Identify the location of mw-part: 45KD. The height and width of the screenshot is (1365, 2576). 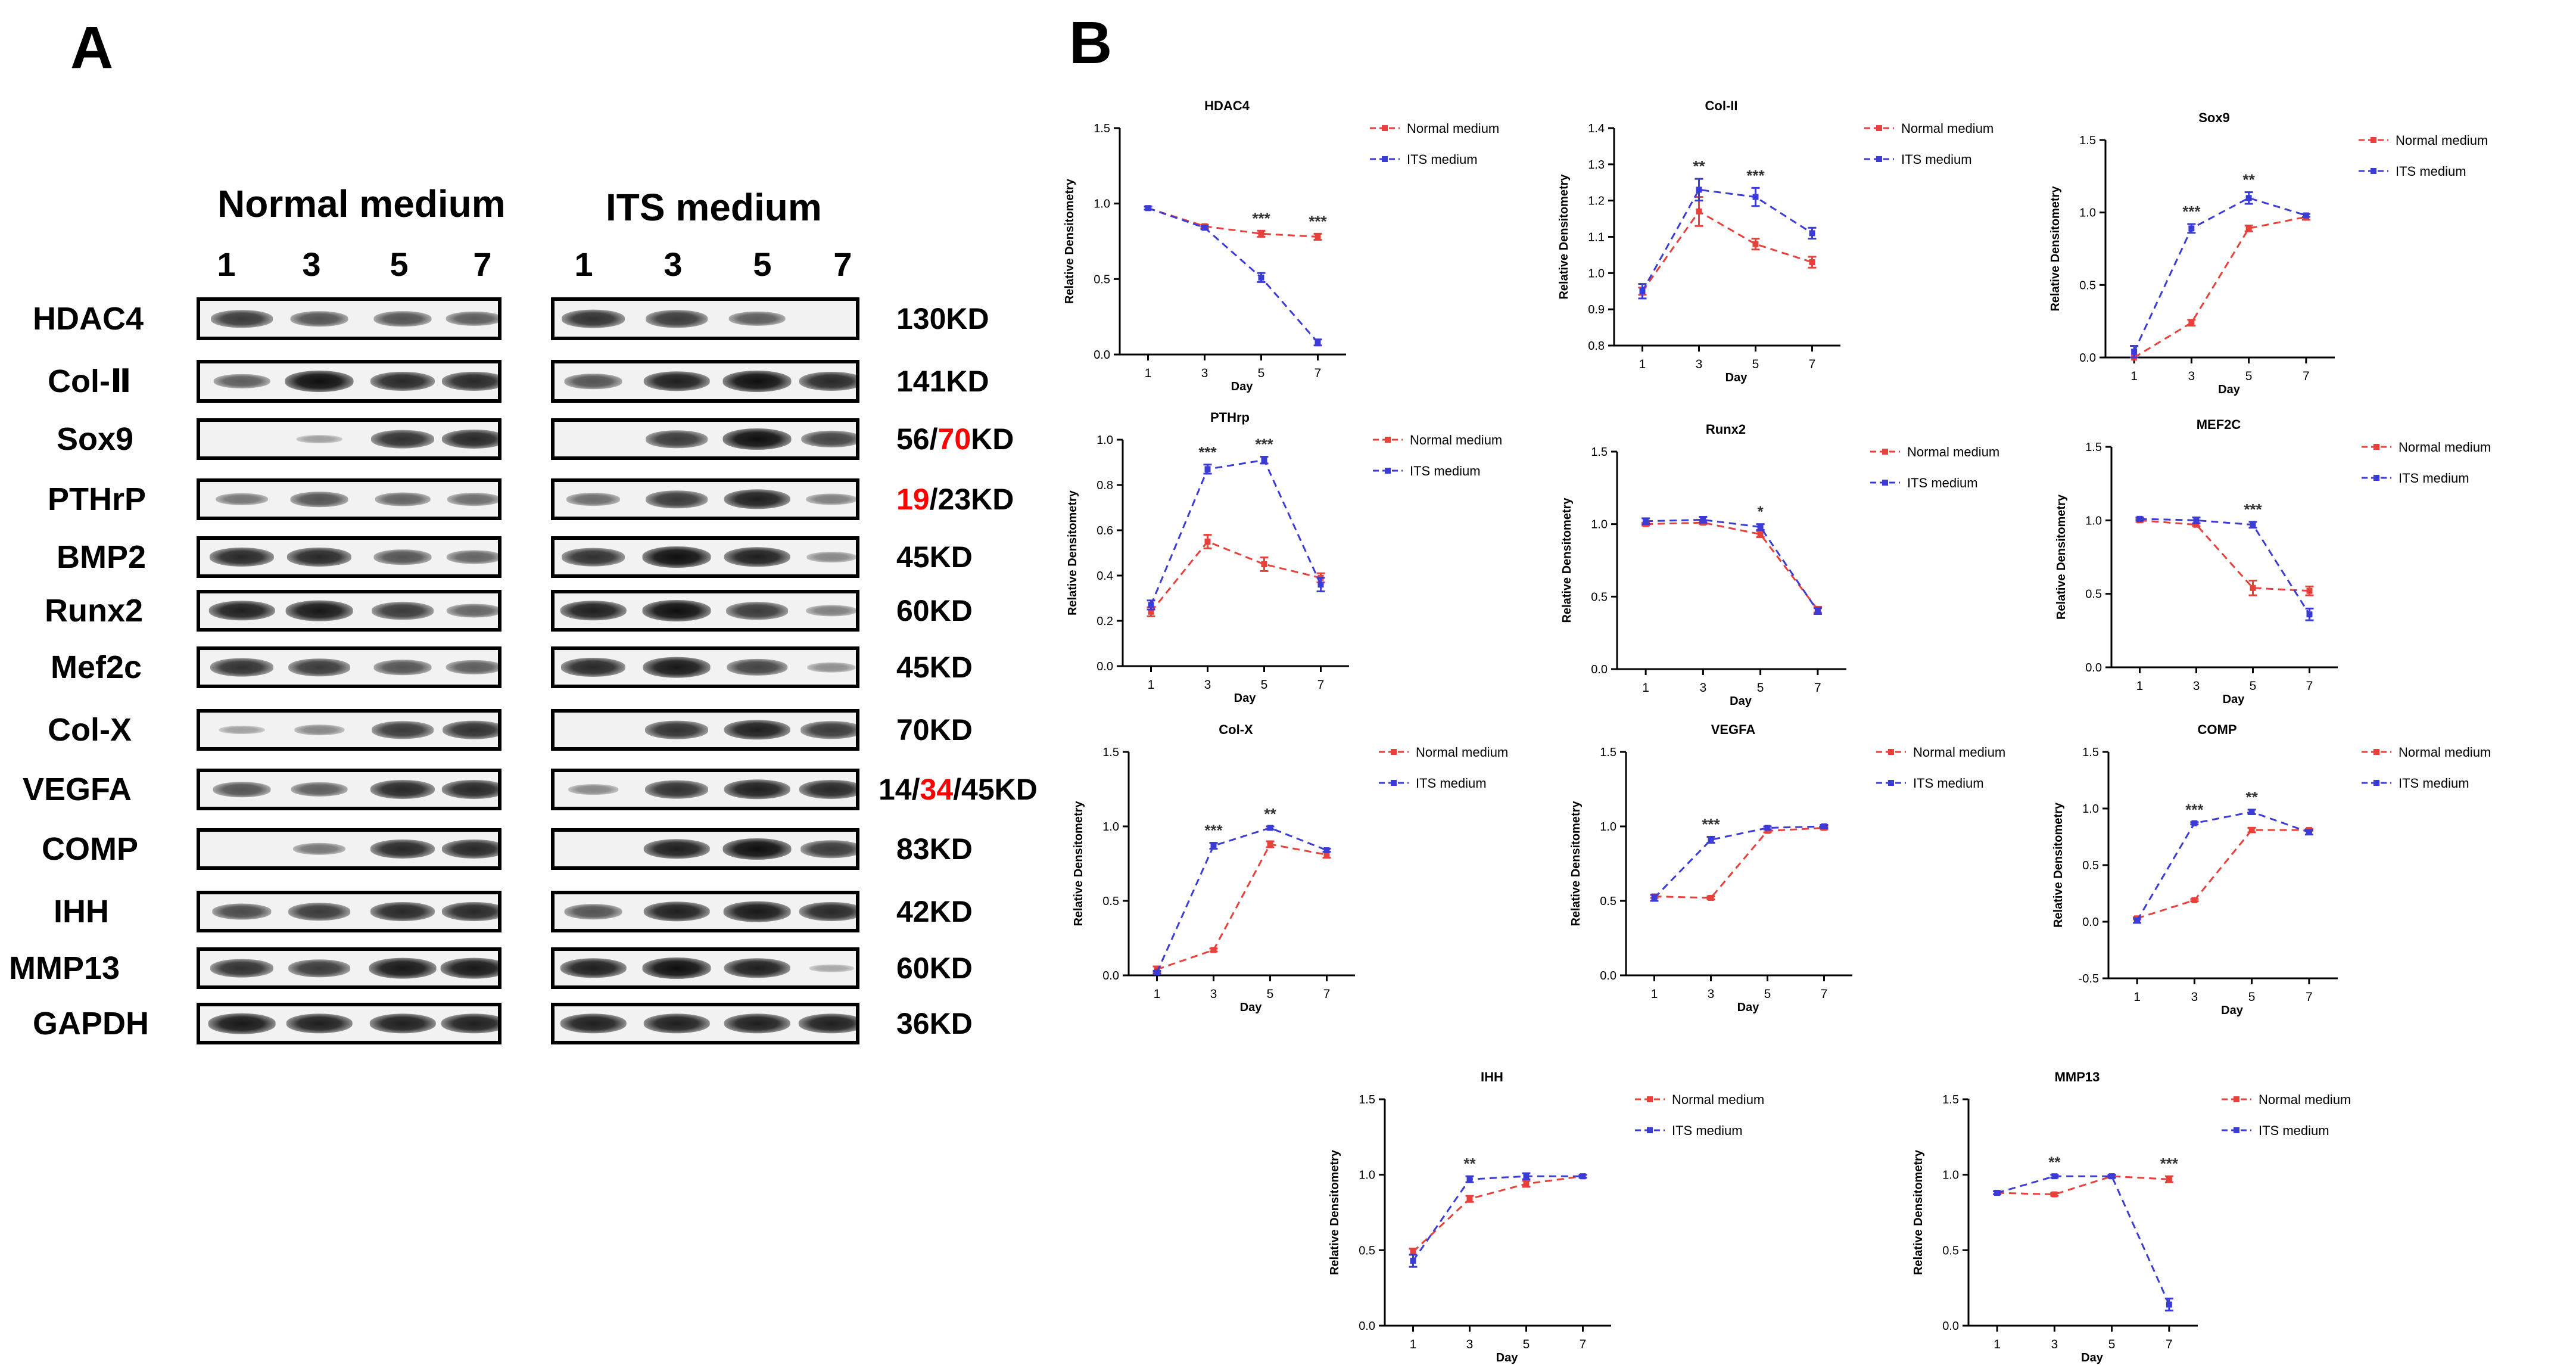
(934, 668).